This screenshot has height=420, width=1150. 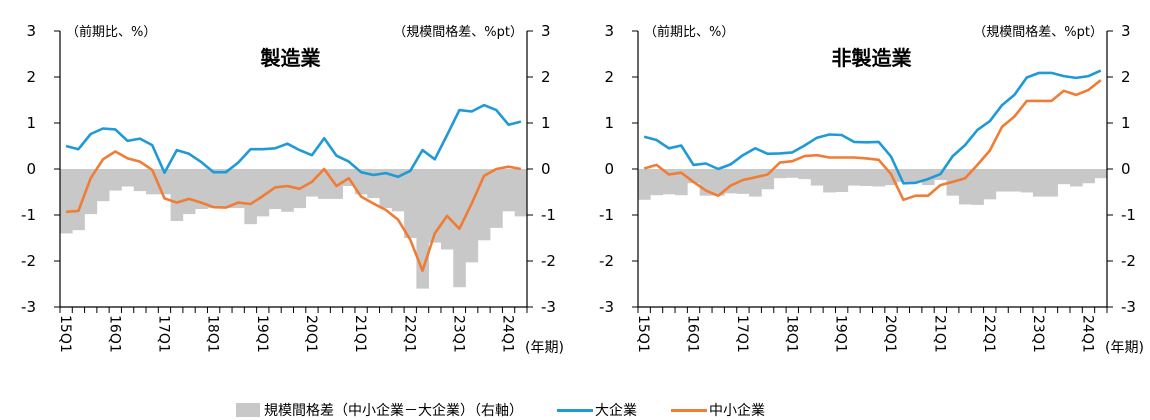 What do you see at coordinates (1038, 334) in the screenshot?
I see `x-tick-label: 23Q1` at bounding box center [1038, 334].